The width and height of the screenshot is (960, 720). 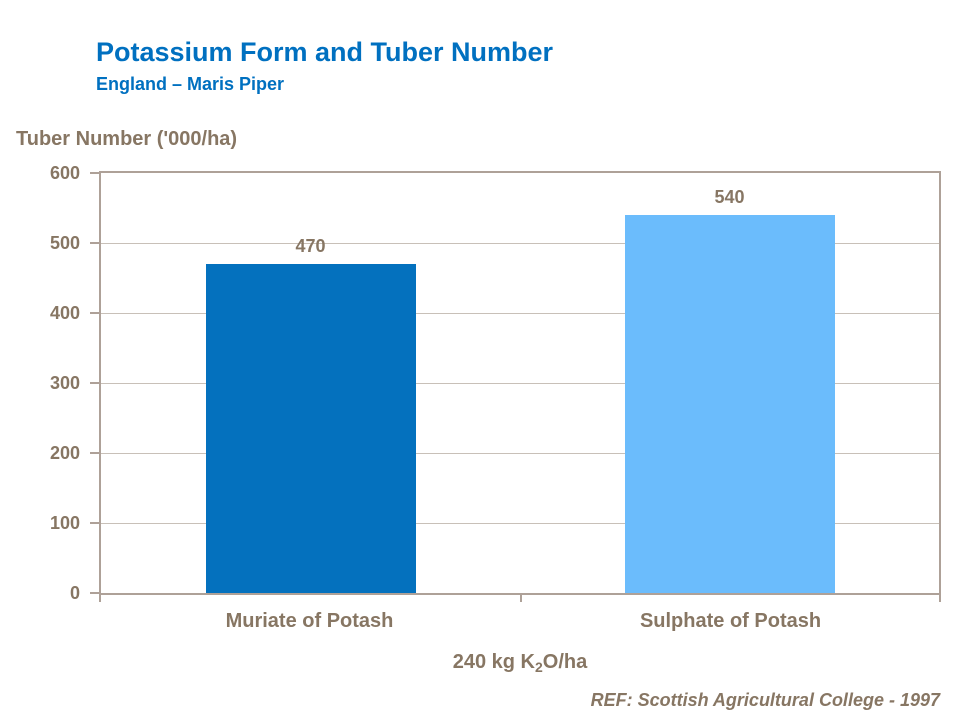 I want to click on x-axis-title-text-suffix: O/ha, so click(x=565, y=662).